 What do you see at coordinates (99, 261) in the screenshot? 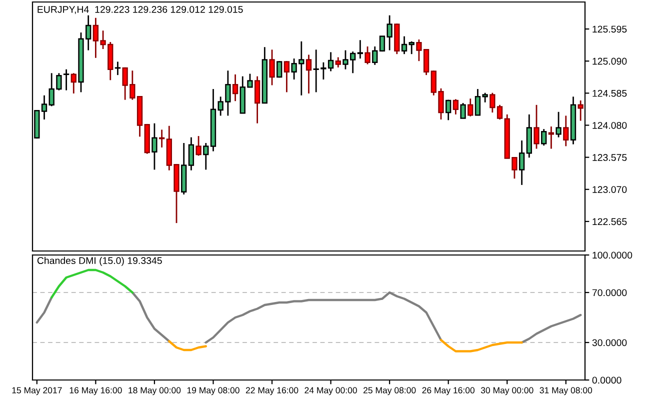
I see `chart-title: Chandes DMI (15.0) 19.3345` at bounding box center [99, 261].